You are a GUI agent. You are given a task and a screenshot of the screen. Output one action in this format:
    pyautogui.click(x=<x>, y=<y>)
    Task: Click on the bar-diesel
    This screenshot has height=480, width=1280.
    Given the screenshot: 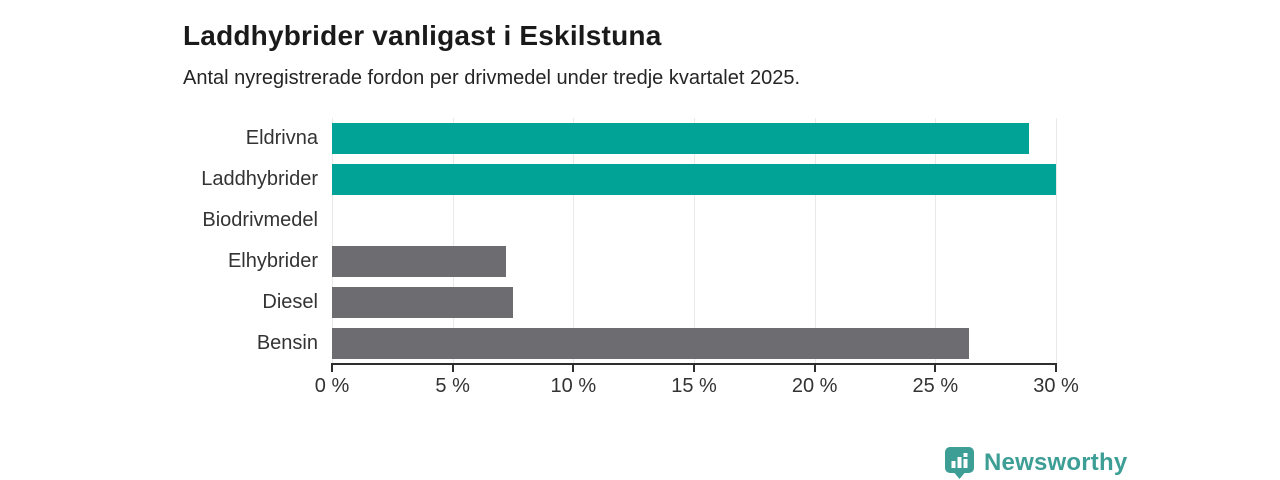 What is the action you would take?
    pyautogui.click(x=422, y=302)
    